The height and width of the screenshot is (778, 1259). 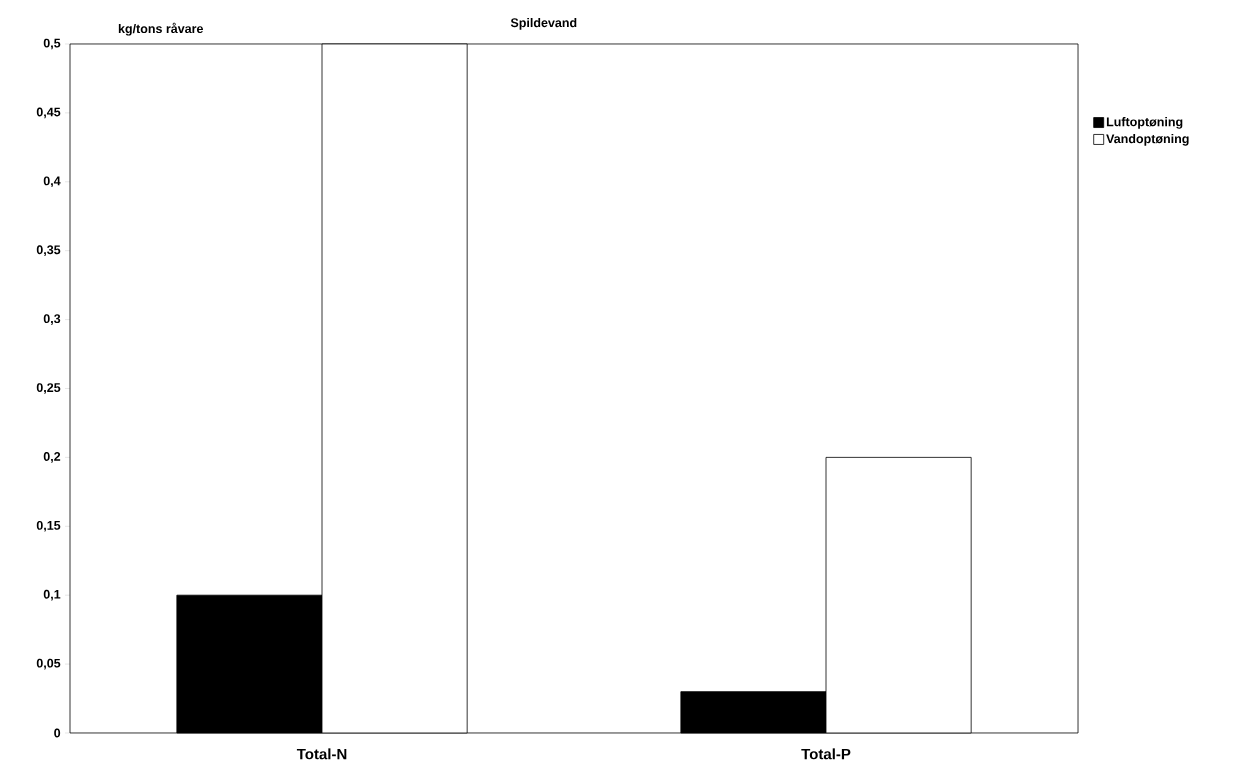 What do you see at coordinates (161, 29) in the screenshot?
I see `y-axis-title: kg/tons råvare` at bounding box center [161, 29].